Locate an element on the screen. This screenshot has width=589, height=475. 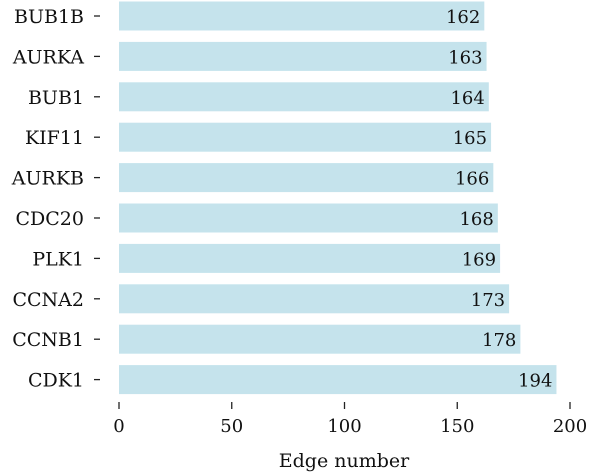
category-label: BUB1 is located at coordinates (56, 98).